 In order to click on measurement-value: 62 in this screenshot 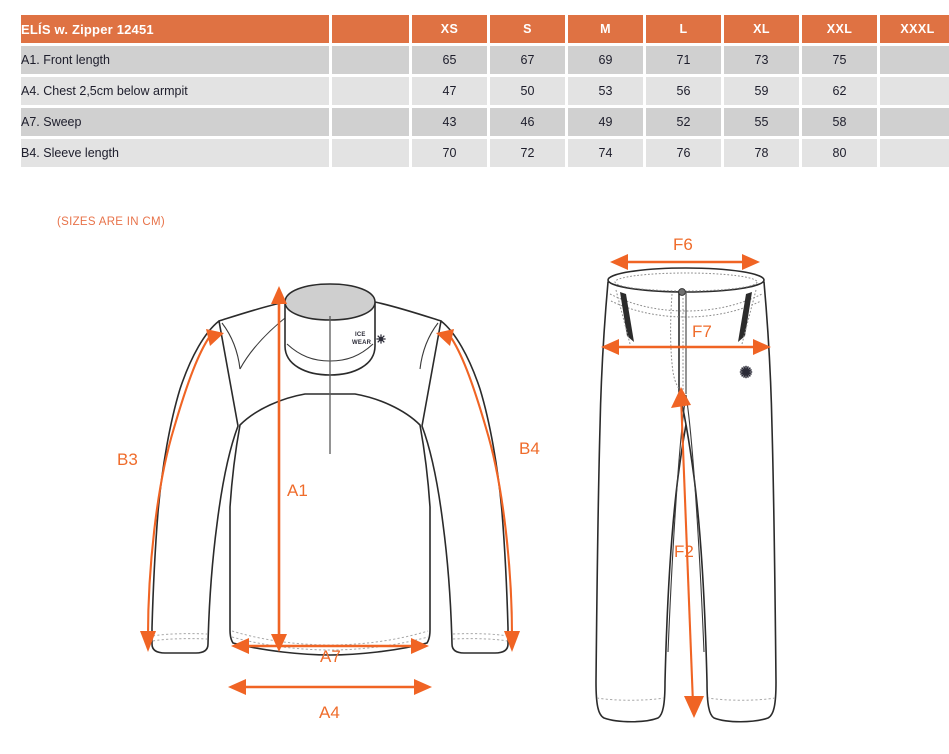, I will do `click(839, 91)`.